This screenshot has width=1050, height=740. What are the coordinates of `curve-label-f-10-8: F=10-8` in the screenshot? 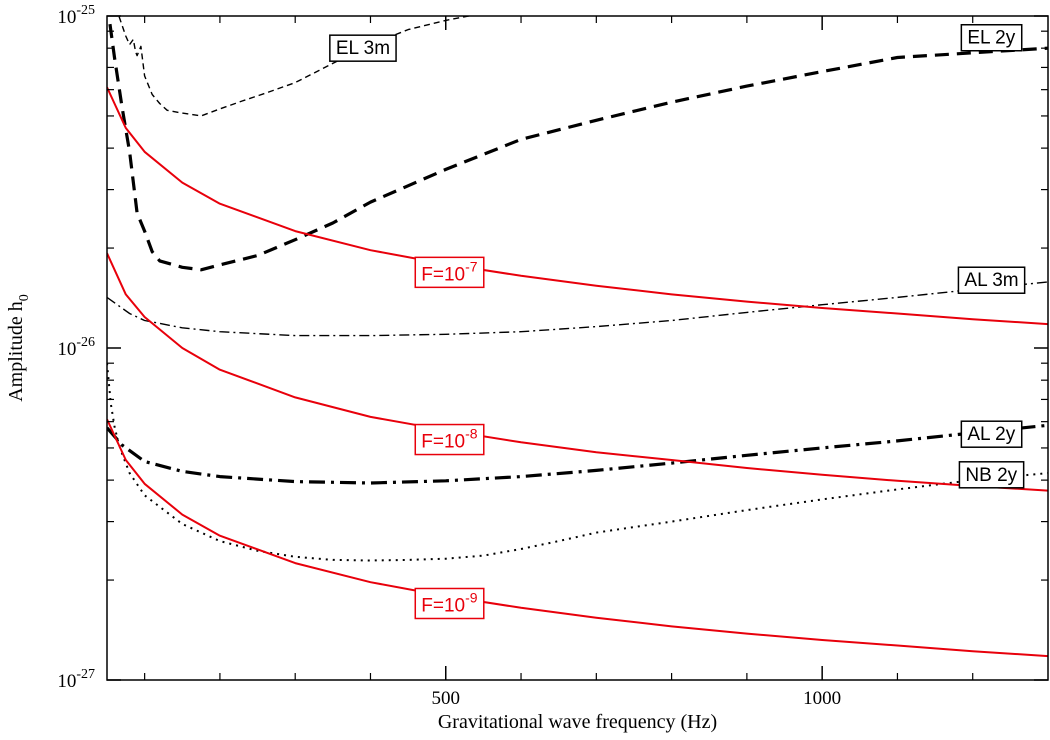 It's located at (449, 439).